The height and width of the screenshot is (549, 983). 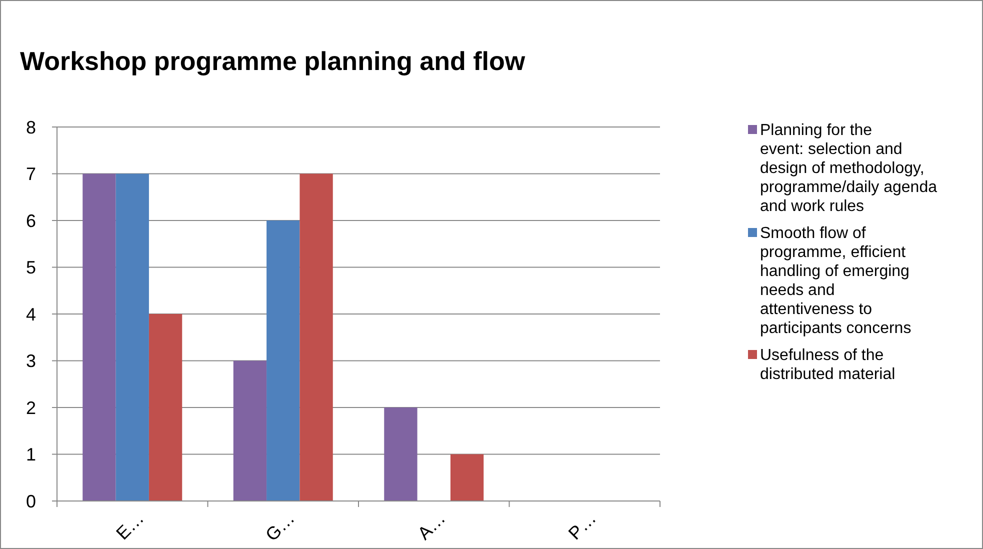 What do you see at coordinates (849, 168) in the screenshot?
I see `legend-label: Planning for the event: selection and design of methodology, programme/daily agenda and work rules` at bounding box center [849, 168].